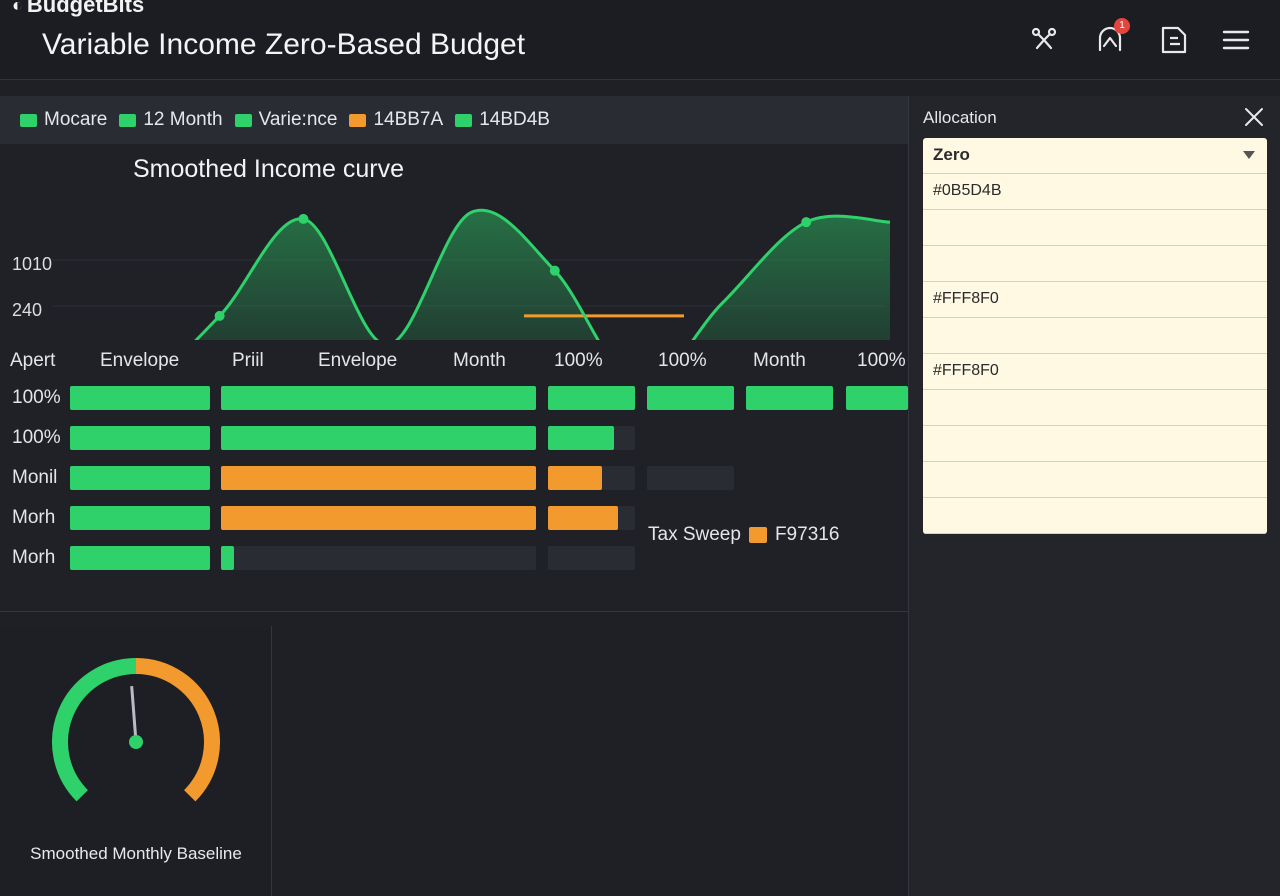 This screenshot has height=896, width=1280. Describe the element at coordinates (34, 557) in the screenshot. I see `envelope-row-label: Morh` at that location.